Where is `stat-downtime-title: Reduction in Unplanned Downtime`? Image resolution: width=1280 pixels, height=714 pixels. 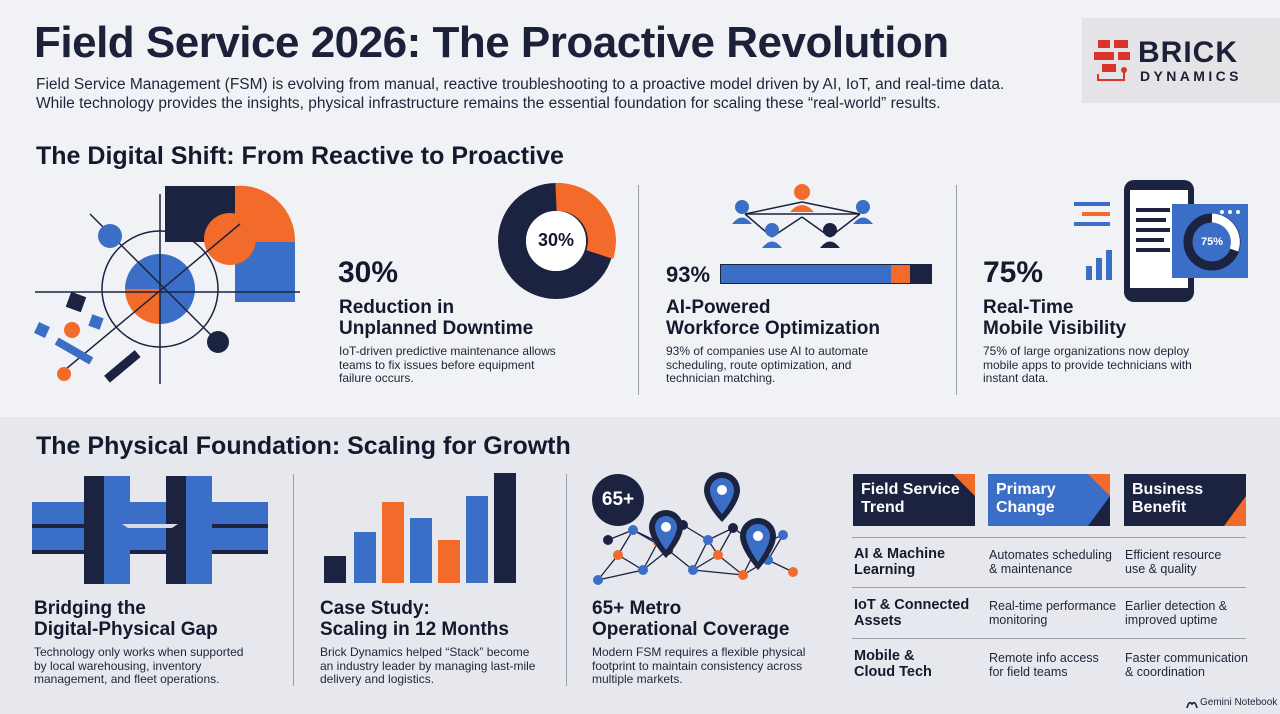 stat-downtime-title: Reduction in Unplanned Downtime is located at coordinates (436, 318).